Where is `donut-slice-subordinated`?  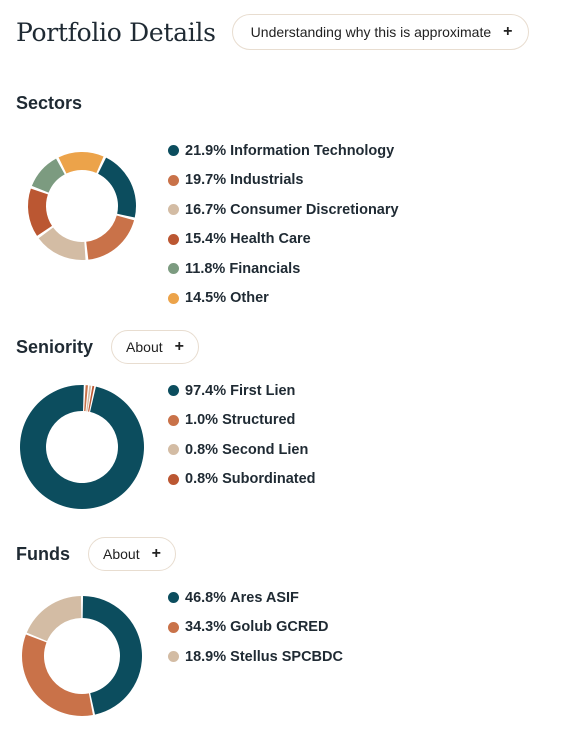
donut-slice-subordinated is located at coordinates (91, 398).